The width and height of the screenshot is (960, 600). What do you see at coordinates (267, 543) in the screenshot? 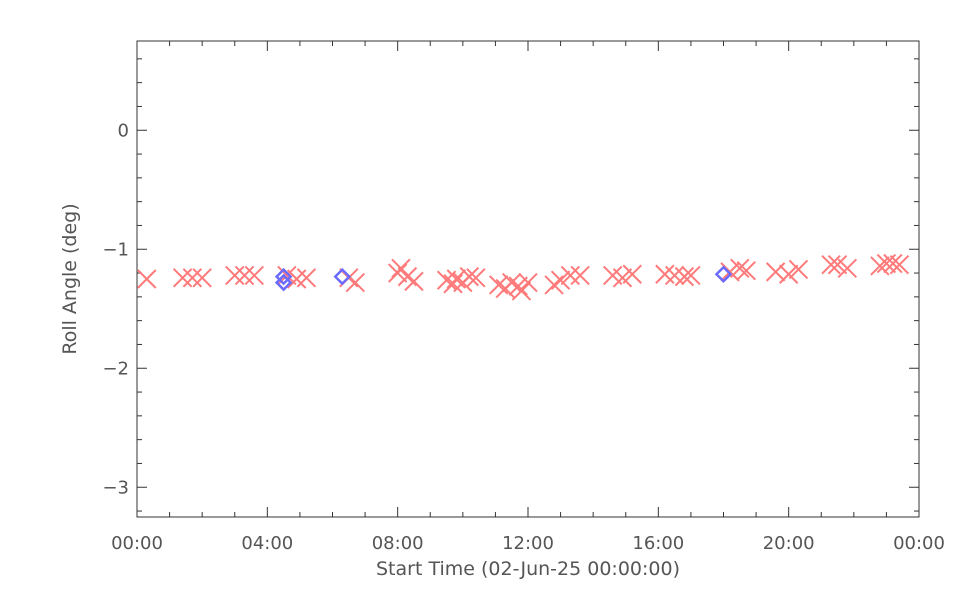
I see `x-tick-label: 04:00` at bounding box center [267, 543].